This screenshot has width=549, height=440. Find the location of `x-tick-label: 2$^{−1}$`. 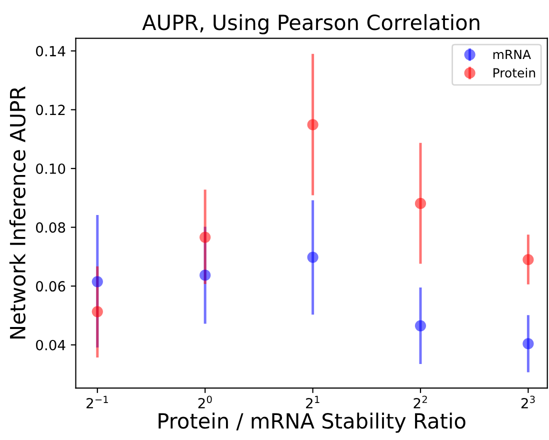

x-tick-label: 2$^{−1}$ is located at coordinates (97, 402).